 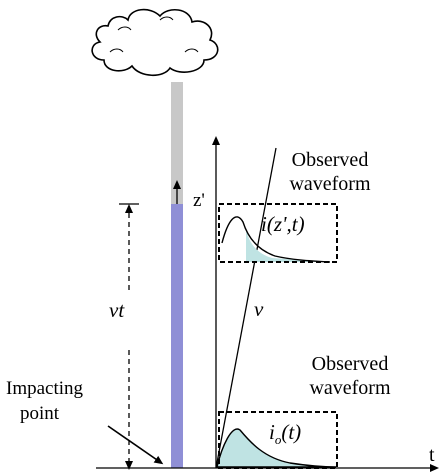 I want to click on lower-waveform, so click(x=277, y=440).